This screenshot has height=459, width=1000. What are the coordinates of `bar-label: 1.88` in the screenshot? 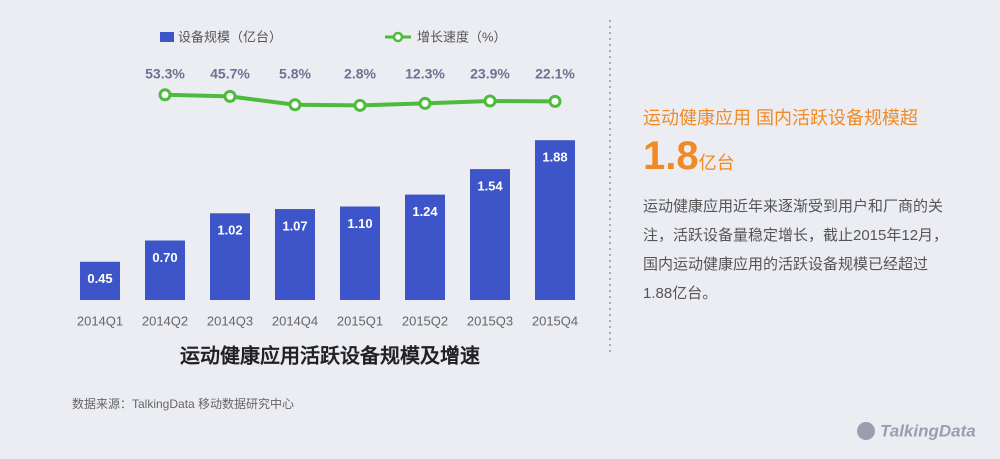 It's located at (554, 157).